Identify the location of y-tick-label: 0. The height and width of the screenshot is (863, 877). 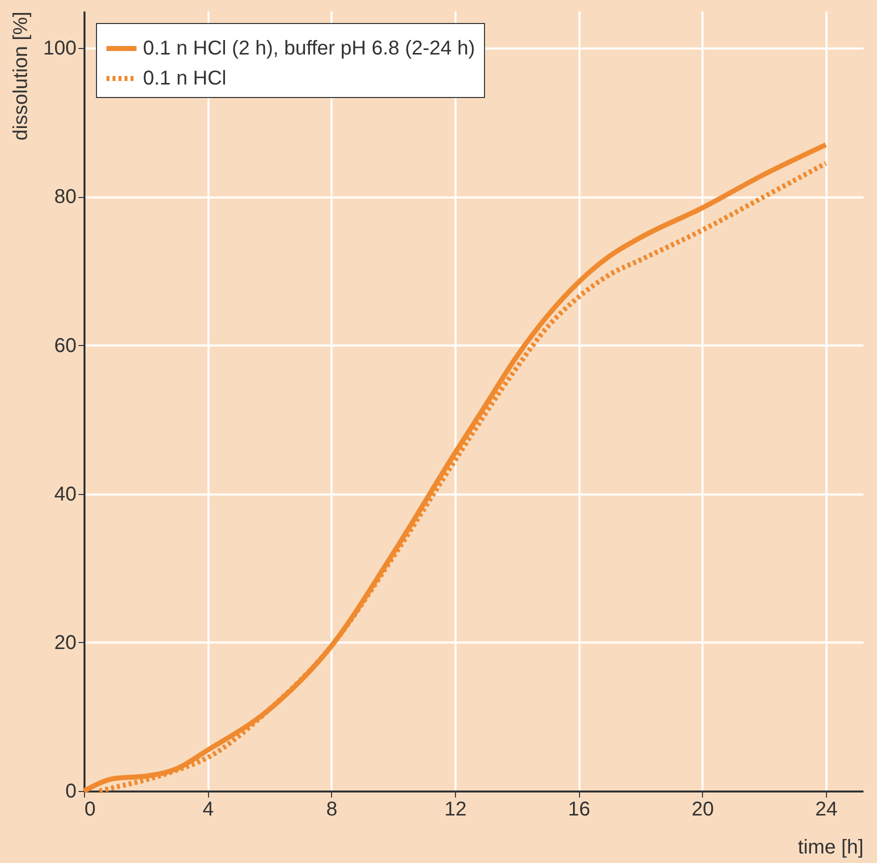
(70, 791).